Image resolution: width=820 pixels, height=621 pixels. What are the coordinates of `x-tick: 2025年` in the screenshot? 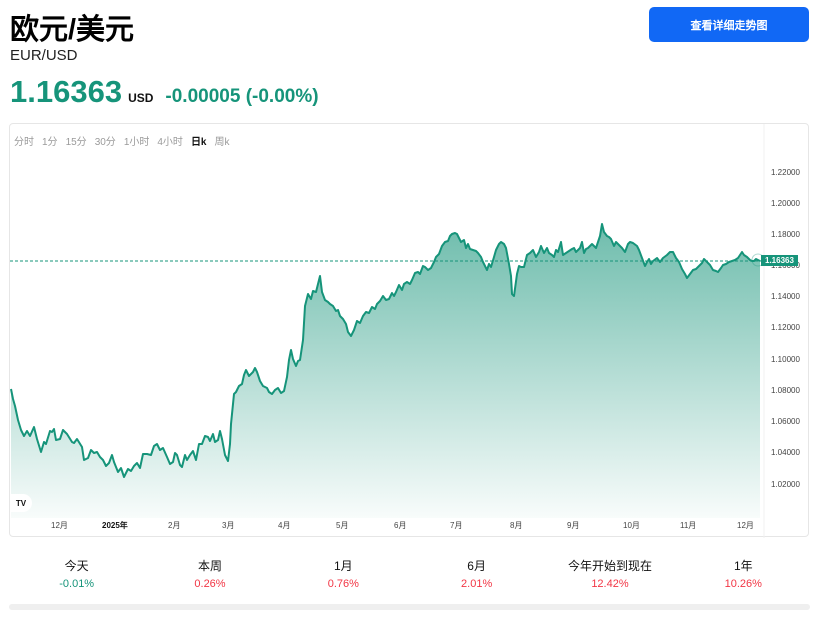 It's located at (115, 525).